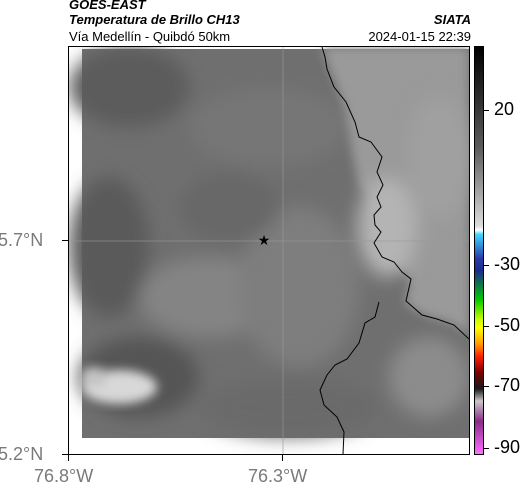  Describe the element at coordinates (452, 19) in the screenshot. I see `organization-label: SIATA` at that location.